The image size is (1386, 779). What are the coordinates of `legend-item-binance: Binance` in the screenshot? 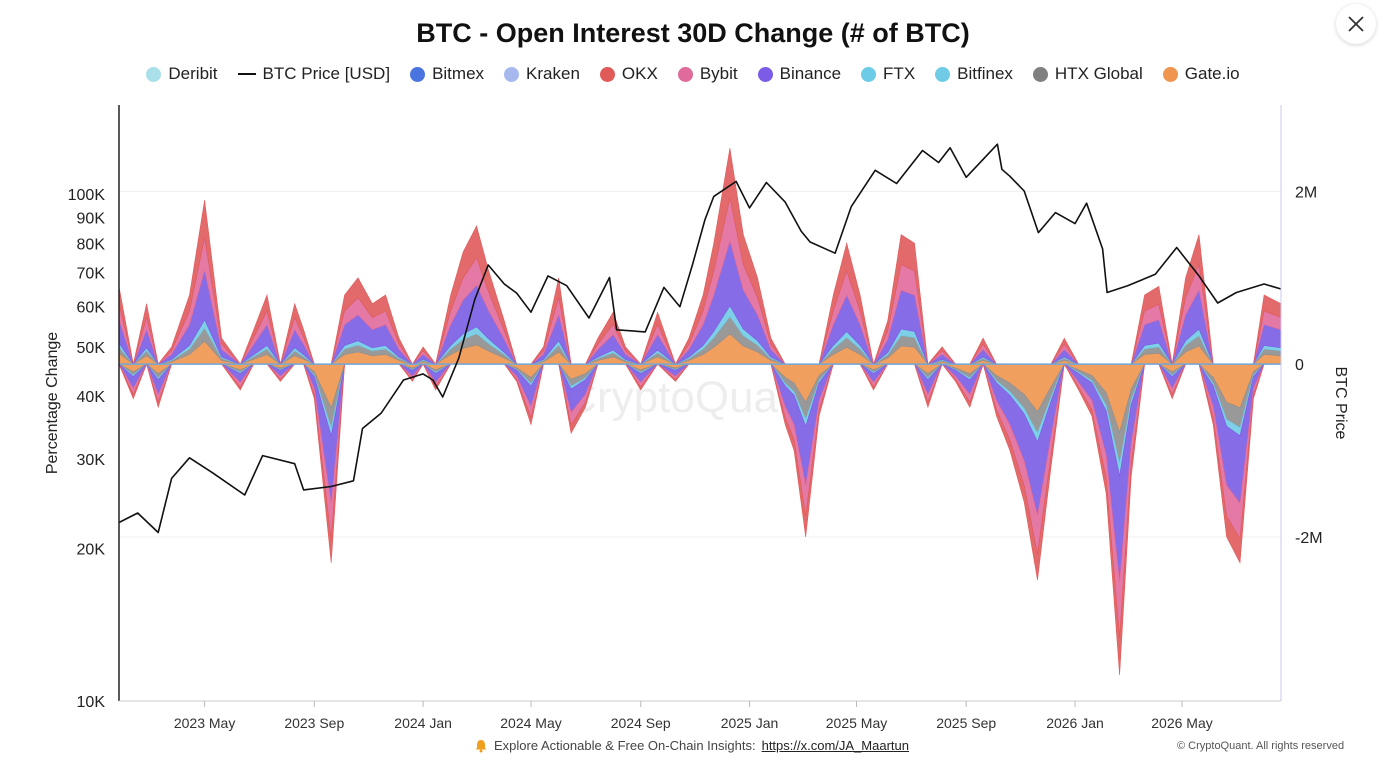 It's located at (799, 74).